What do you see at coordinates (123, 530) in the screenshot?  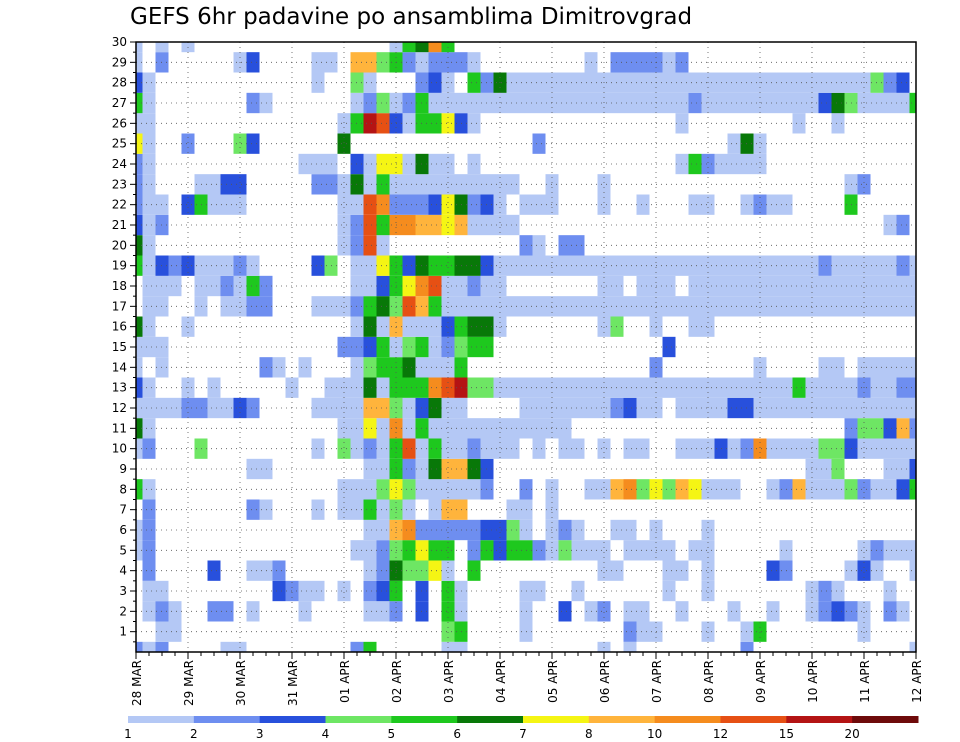 I see `y-tick-label: 6` at bounding box center [123, 530].